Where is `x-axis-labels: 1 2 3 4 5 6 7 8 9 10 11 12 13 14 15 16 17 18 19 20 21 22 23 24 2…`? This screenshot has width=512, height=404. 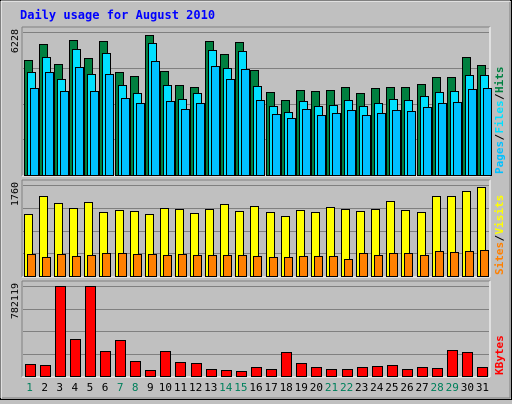 x-axis-labels: 1 2 3 4 5 6 7 8 9 10 11 12 13 14 15 16 17 18 19 20 21 22 23 24 2… is located at coordinates (257, 387).